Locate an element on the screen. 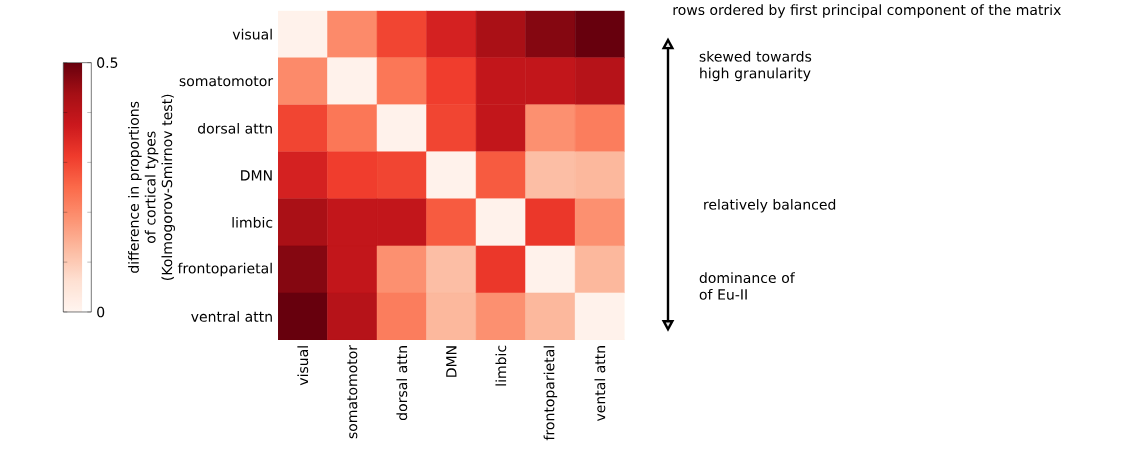 The image size is (1128, 473). x-tick-label: frontoparietal is located at coordinates (550, 393).